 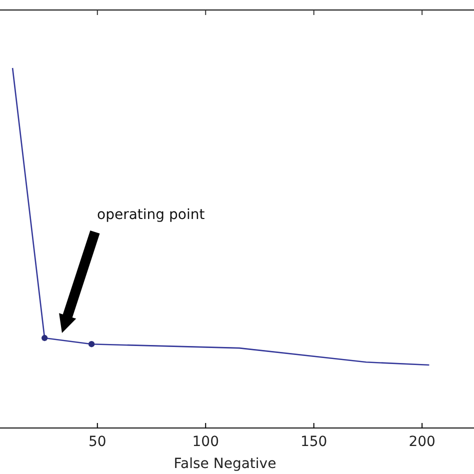 I want to click on x-axis-title: False Negative, so click(x=225, y=464).